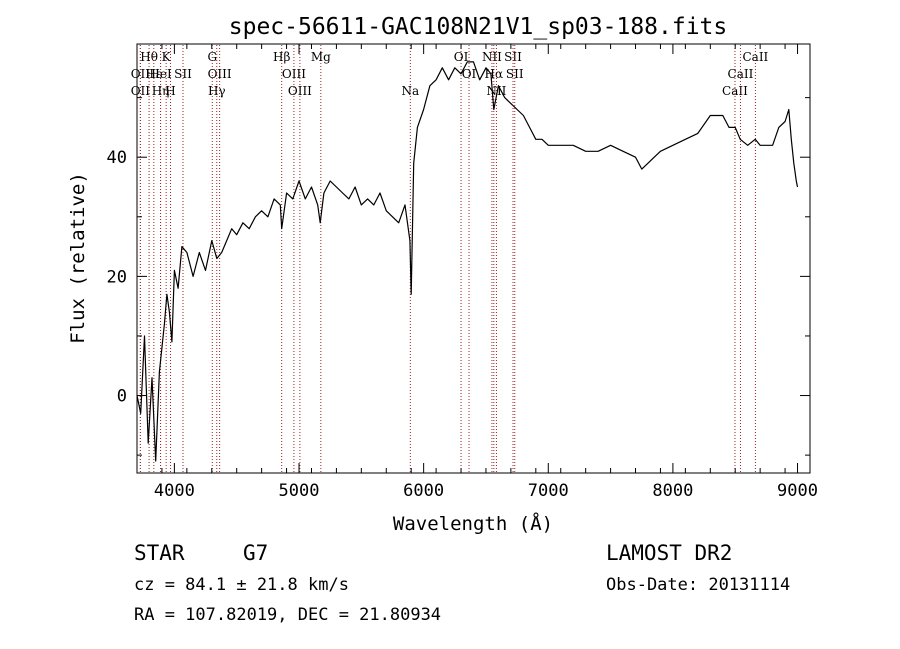 The width and height of the screenshot is (900, 649). I want to click on spectral-line-label: G, so click(212, 57).